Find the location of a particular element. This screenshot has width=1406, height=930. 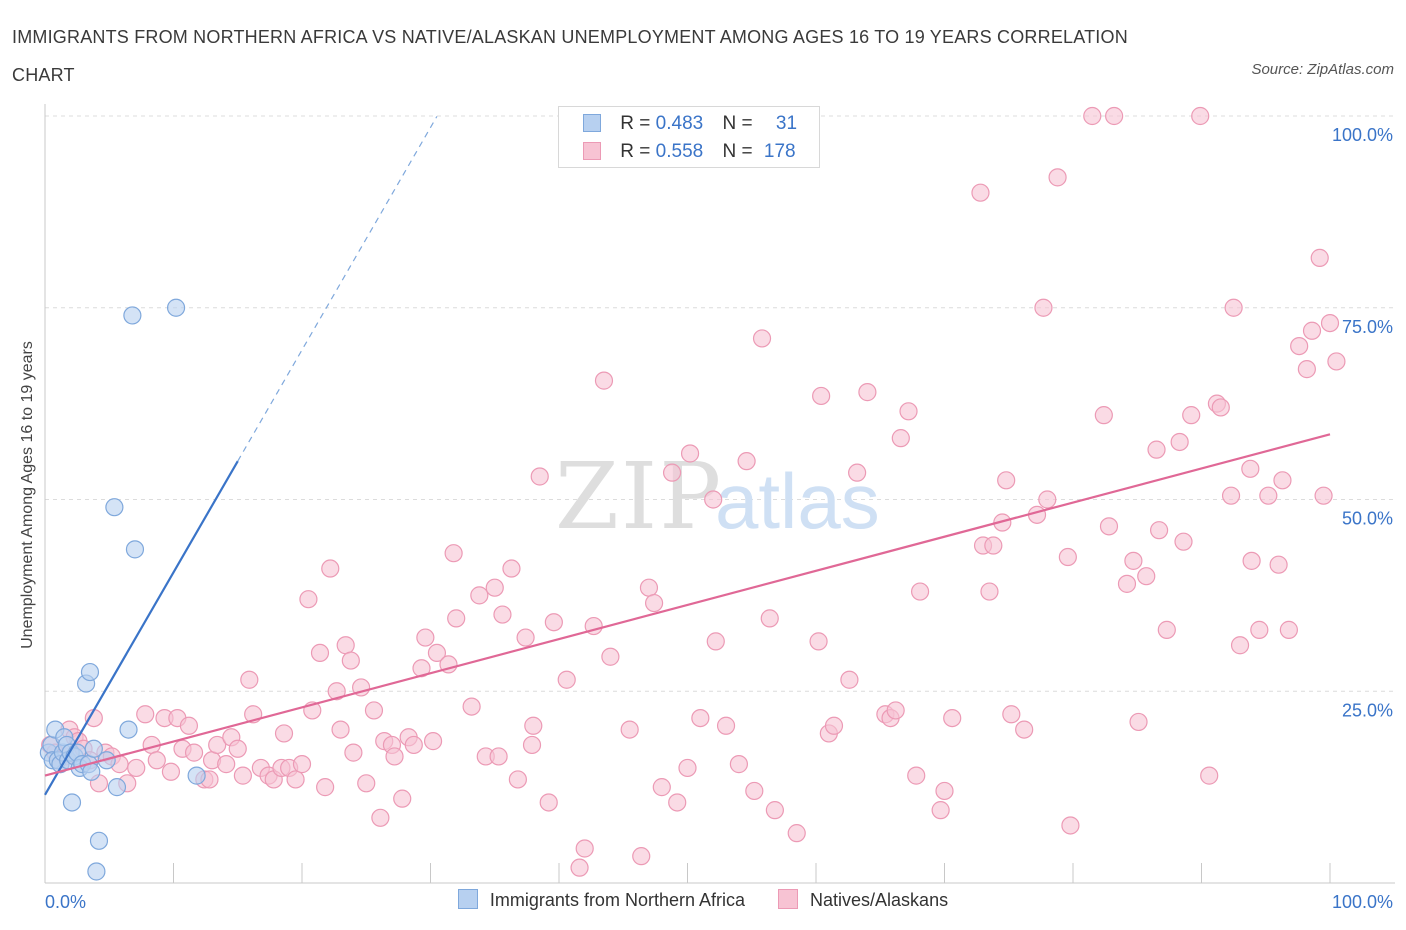

stats-row-natives: R = 0.558 N = 178 is located at coordinates (689, 152).